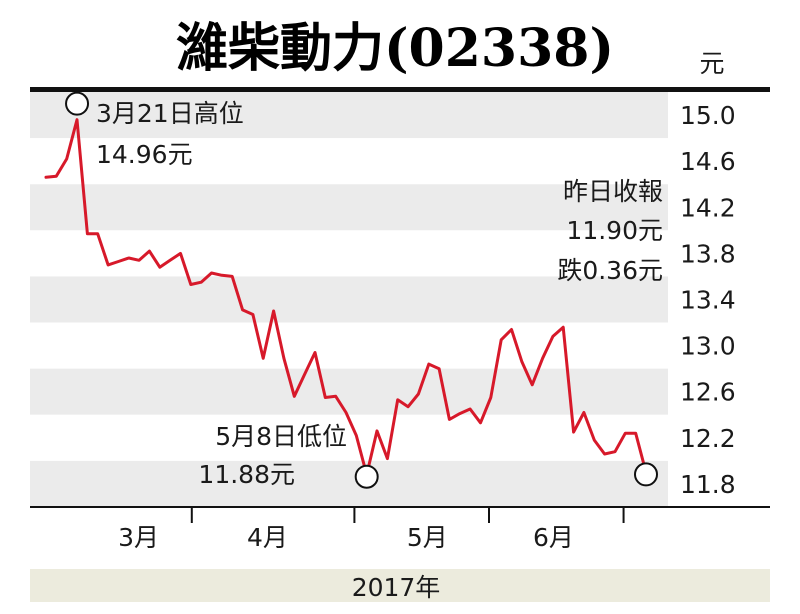 This screenshot has height=614, width=800. Describe the element at coordinates (144, 154) in the screenshot. I see `high-annotation-line2: 14.96元` at that location.